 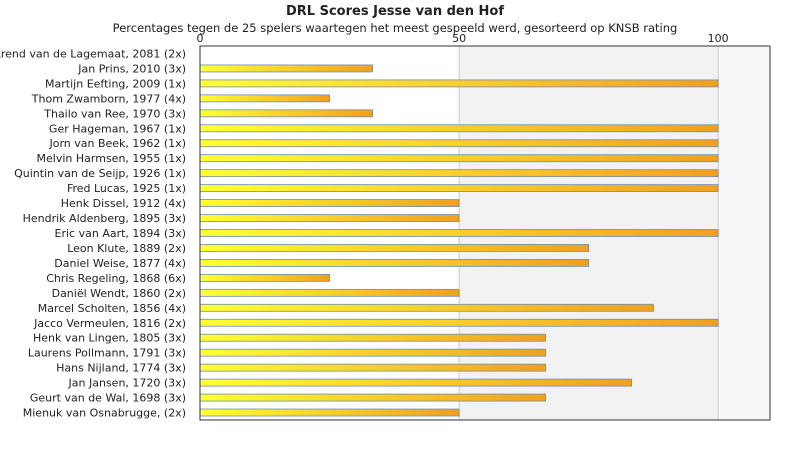 What do you see at coordinates (744, 233) in the screenshot?
I see `band-100-end` at bounding box center [744, 233].